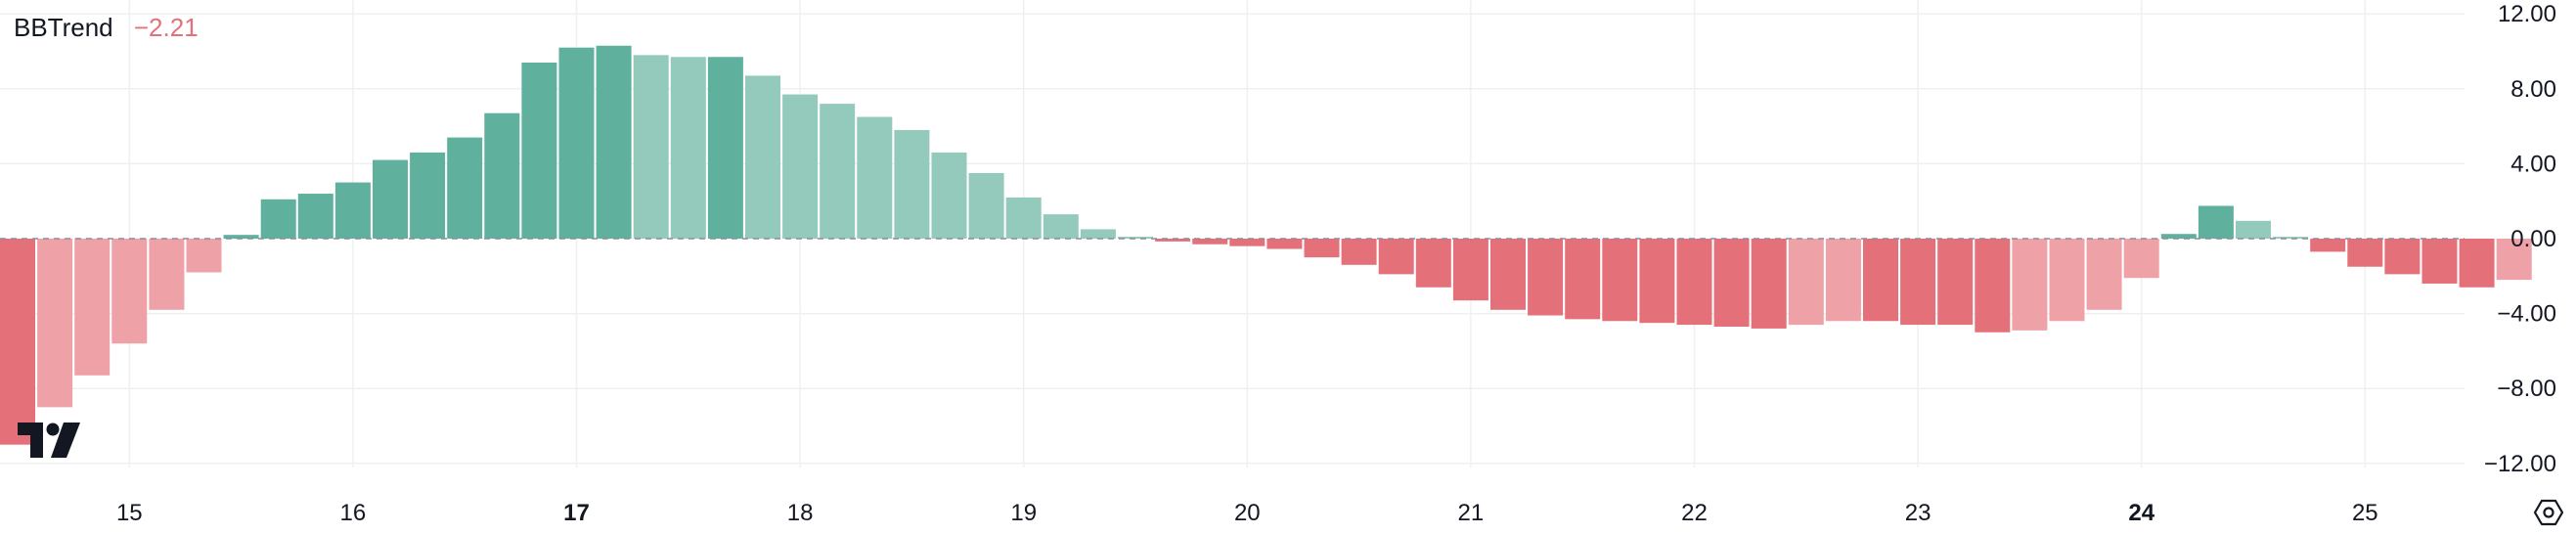  Describe the element at coordinates (1023, 513) in the screenshot. I see `x-tick-label: 19` at that location.